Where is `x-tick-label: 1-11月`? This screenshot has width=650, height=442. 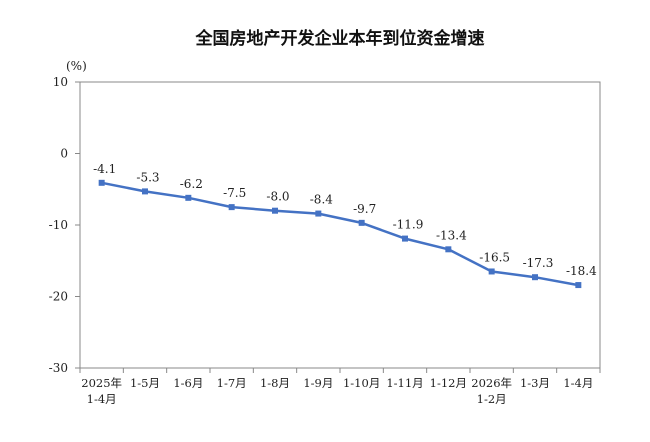
x-tick-label: 1-11月 is located at coordinates (404, 383).